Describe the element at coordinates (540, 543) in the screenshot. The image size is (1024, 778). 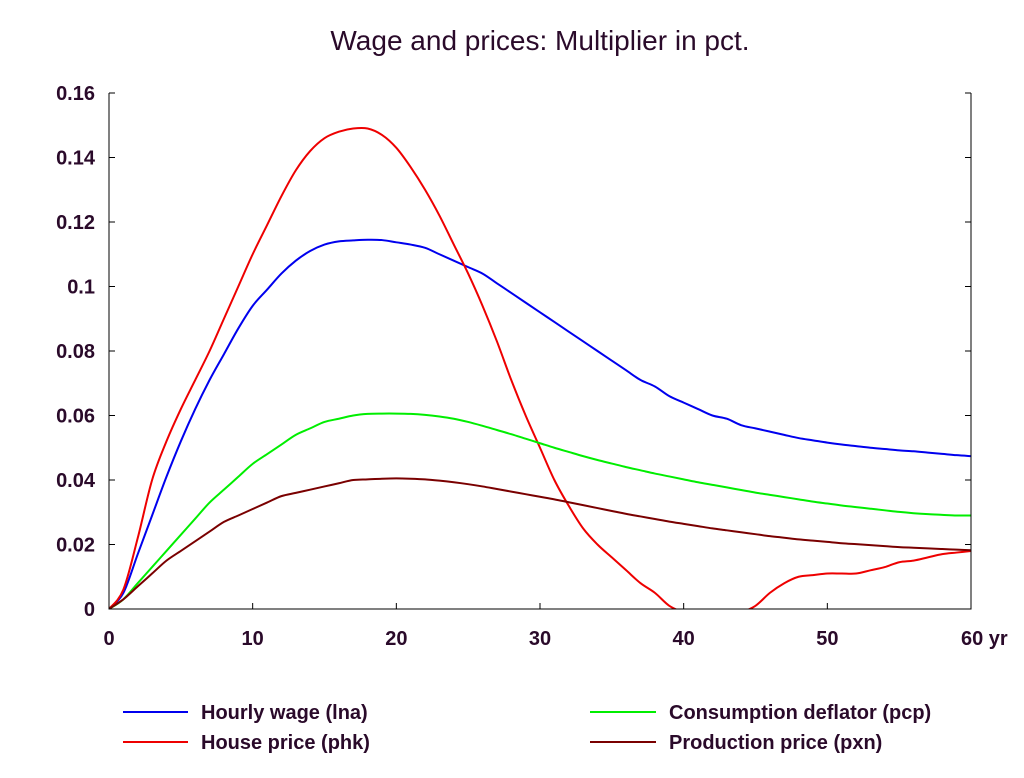
I see `series-line-production-price-pxn` at that location.